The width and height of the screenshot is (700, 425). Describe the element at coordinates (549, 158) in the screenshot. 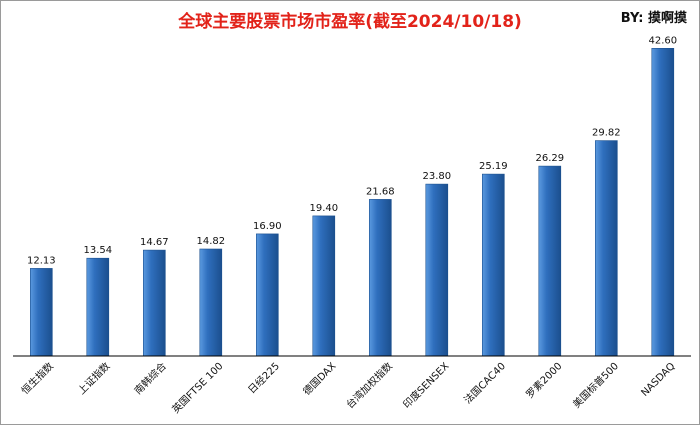

I see `value-label-9: 26.29` at that location.